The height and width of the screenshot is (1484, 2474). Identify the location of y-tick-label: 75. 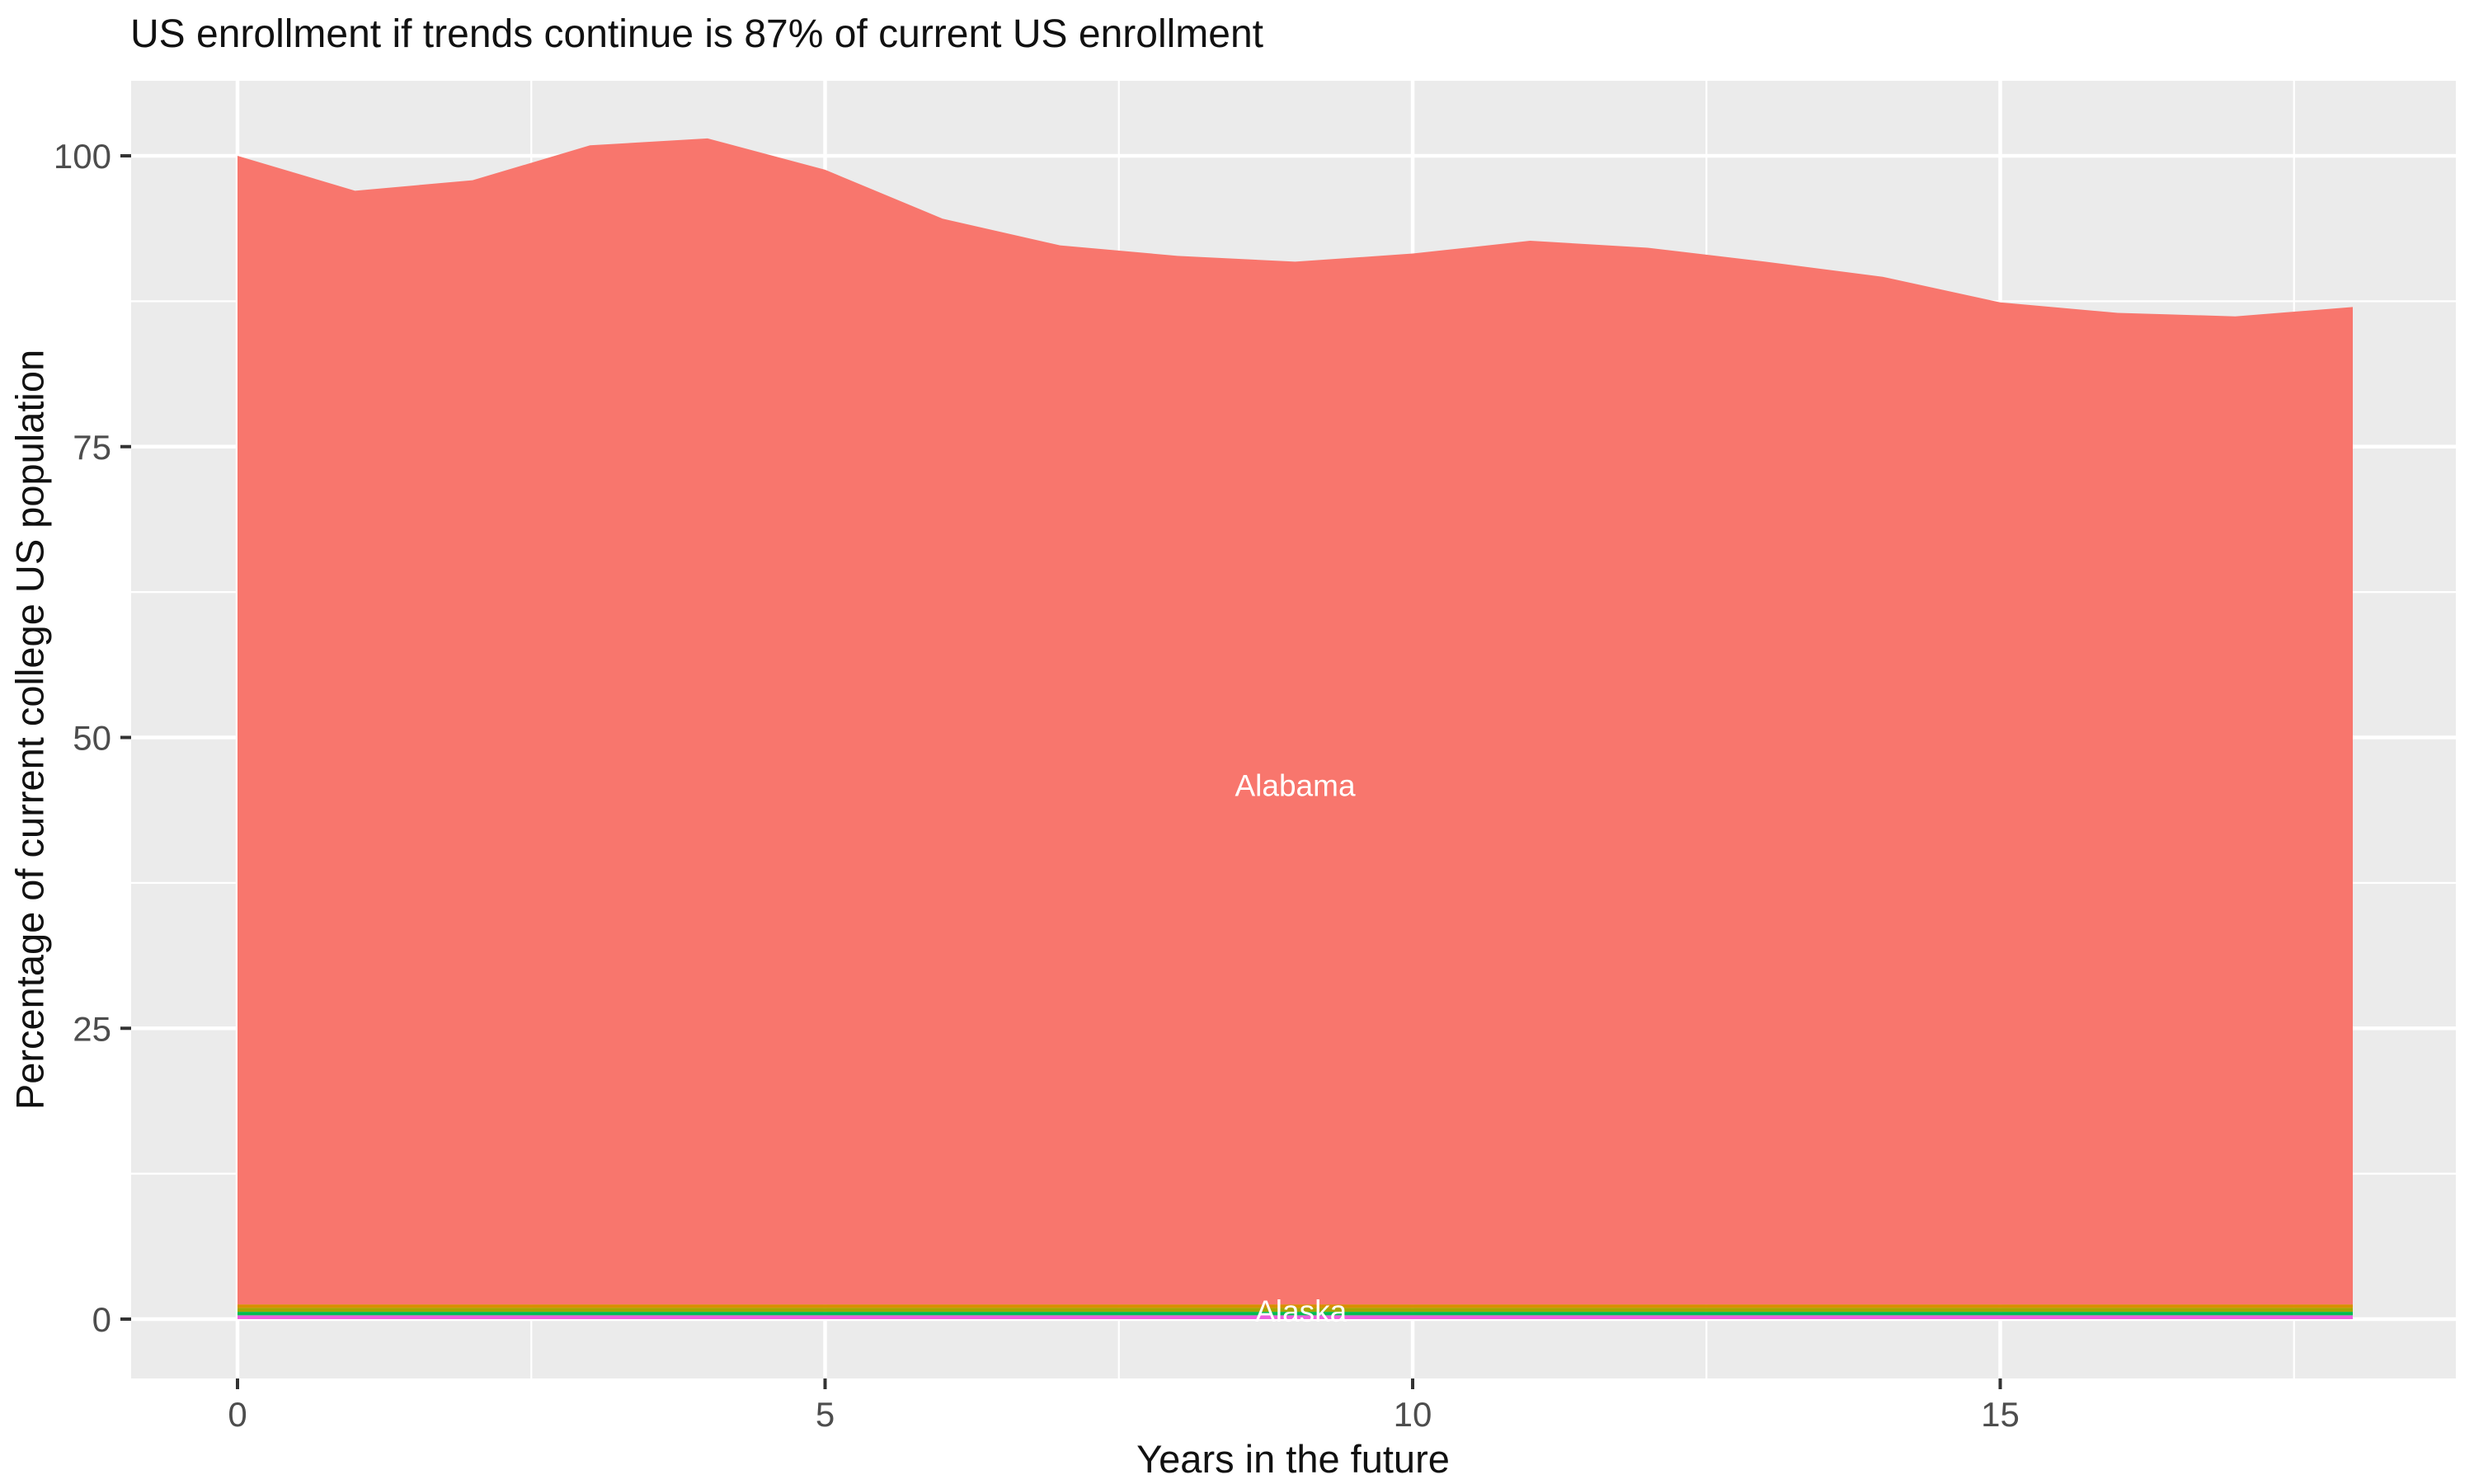
(92, 447).